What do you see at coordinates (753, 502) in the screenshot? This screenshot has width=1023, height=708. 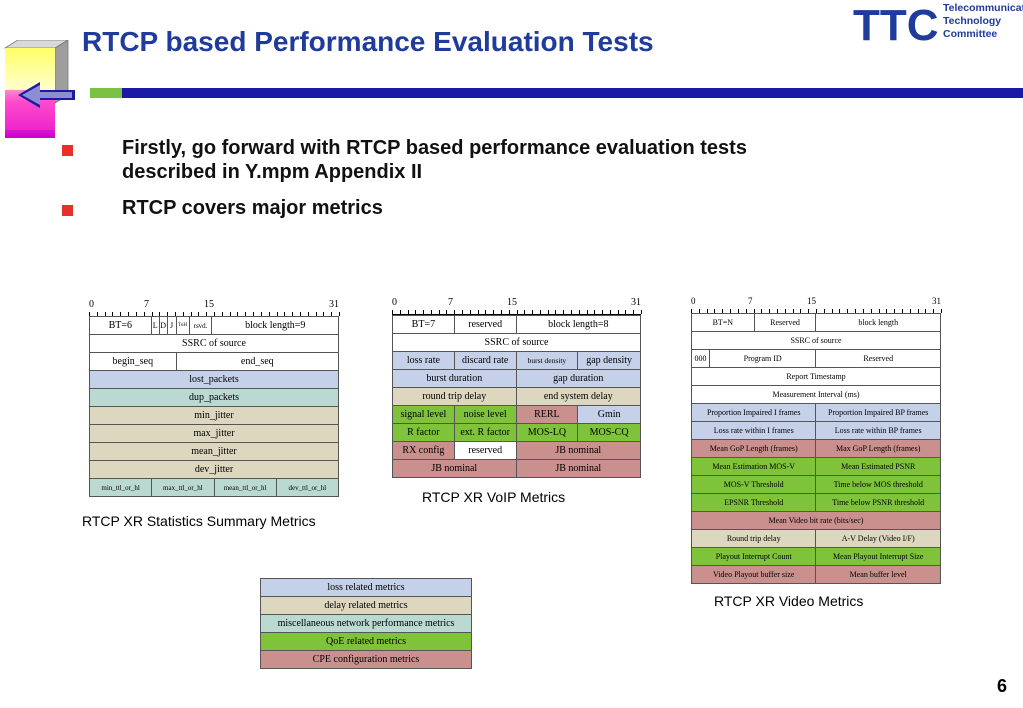 I see `video-epsnr-threshold: EPSNR Threshold` at bounding box center [753, 502].